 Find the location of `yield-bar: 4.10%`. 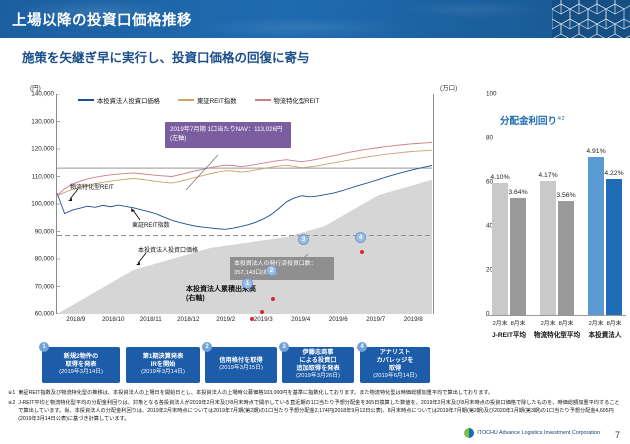

yield-bar: 4.10% is located at coordinates (500, 244).